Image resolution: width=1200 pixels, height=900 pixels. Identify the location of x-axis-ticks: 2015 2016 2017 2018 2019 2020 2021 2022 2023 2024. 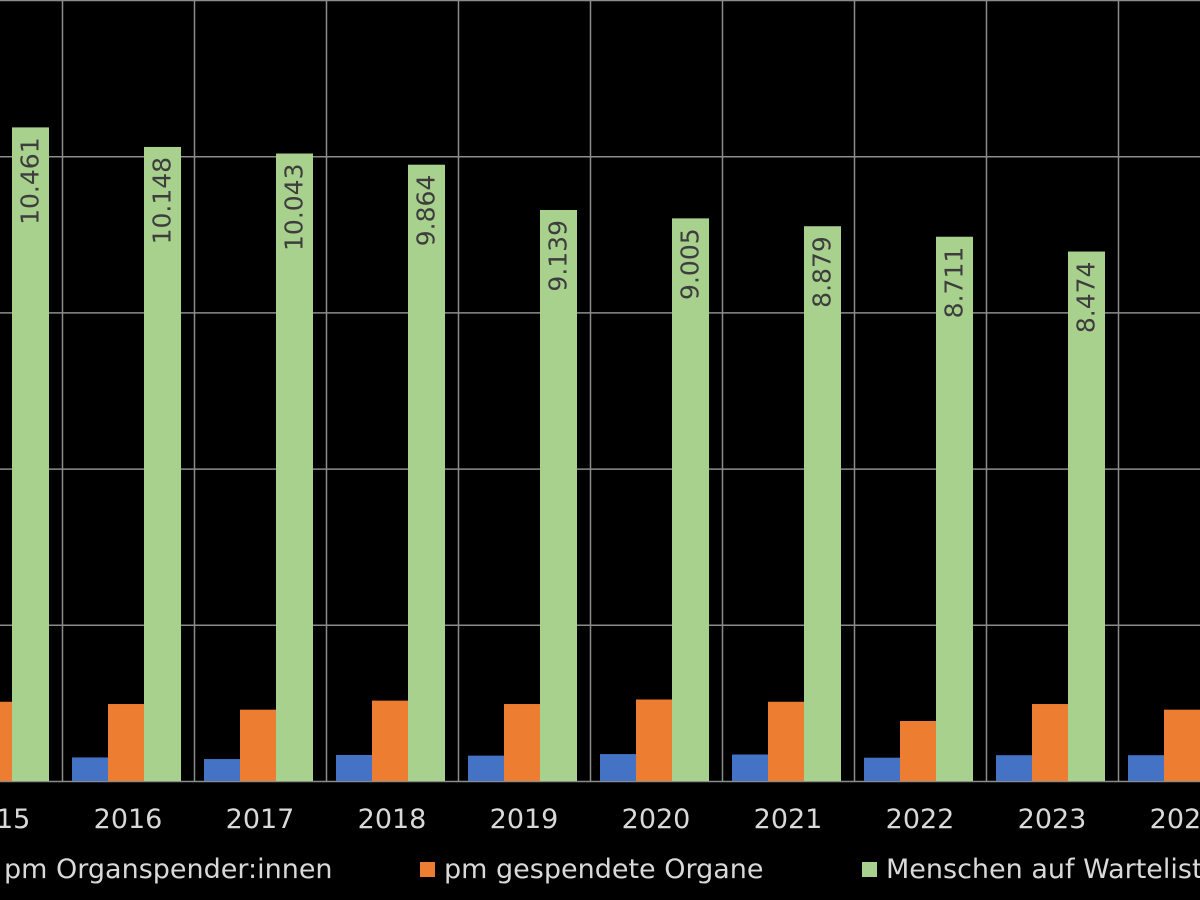
(600, 819).